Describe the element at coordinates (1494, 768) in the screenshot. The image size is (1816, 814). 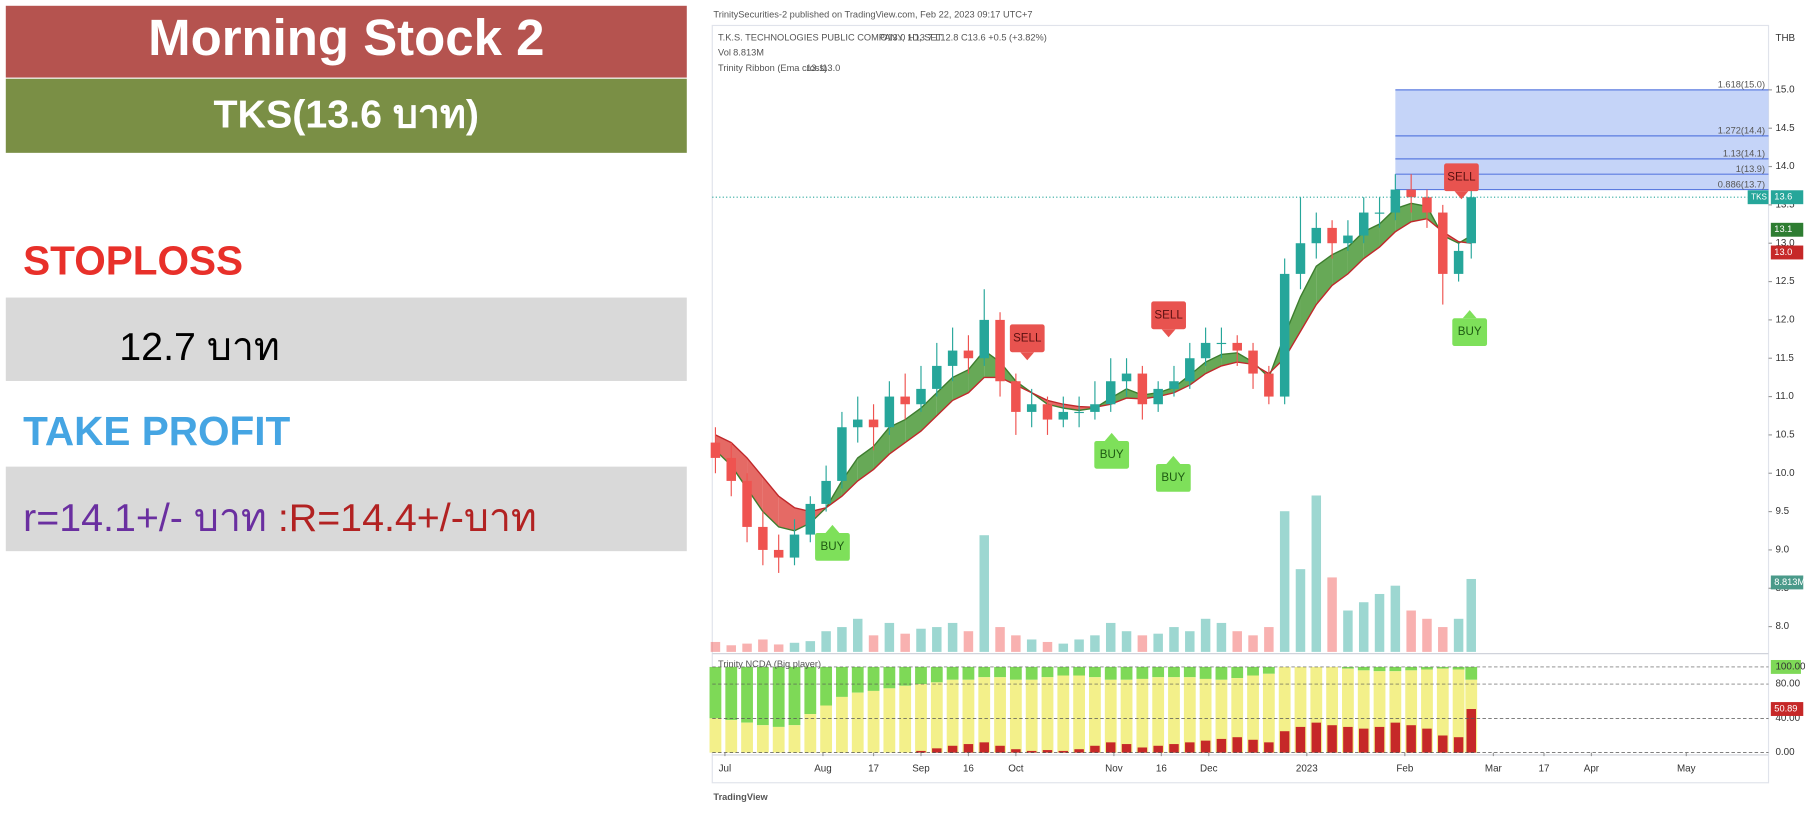
I see `x-tick-label: Mar` at that location.